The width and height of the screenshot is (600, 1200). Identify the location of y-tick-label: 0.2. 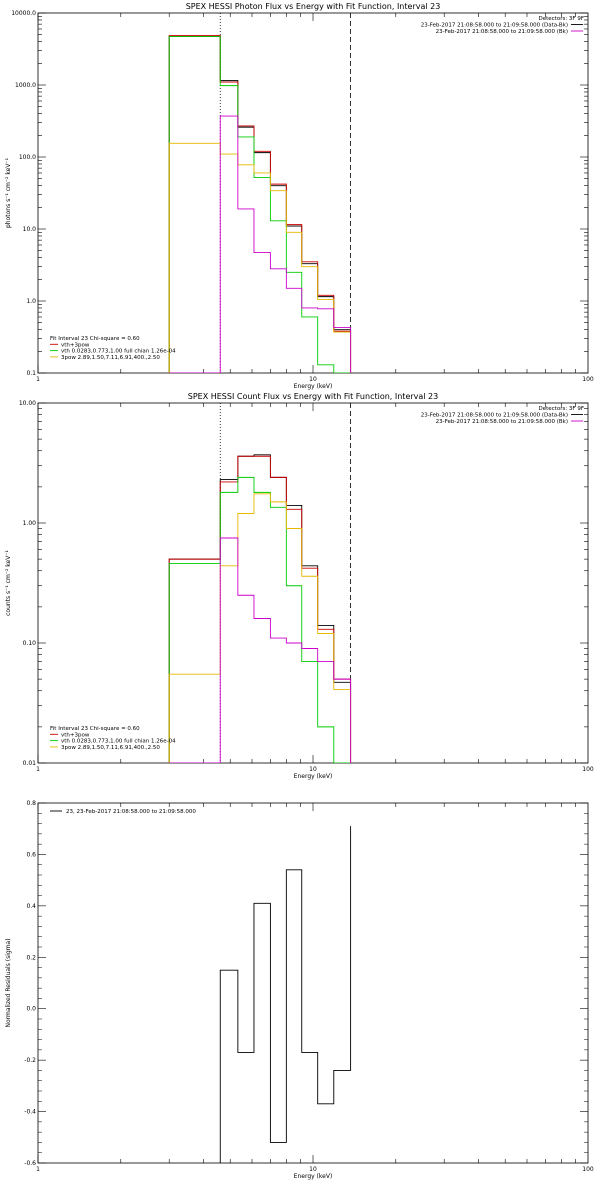
(31, 957).